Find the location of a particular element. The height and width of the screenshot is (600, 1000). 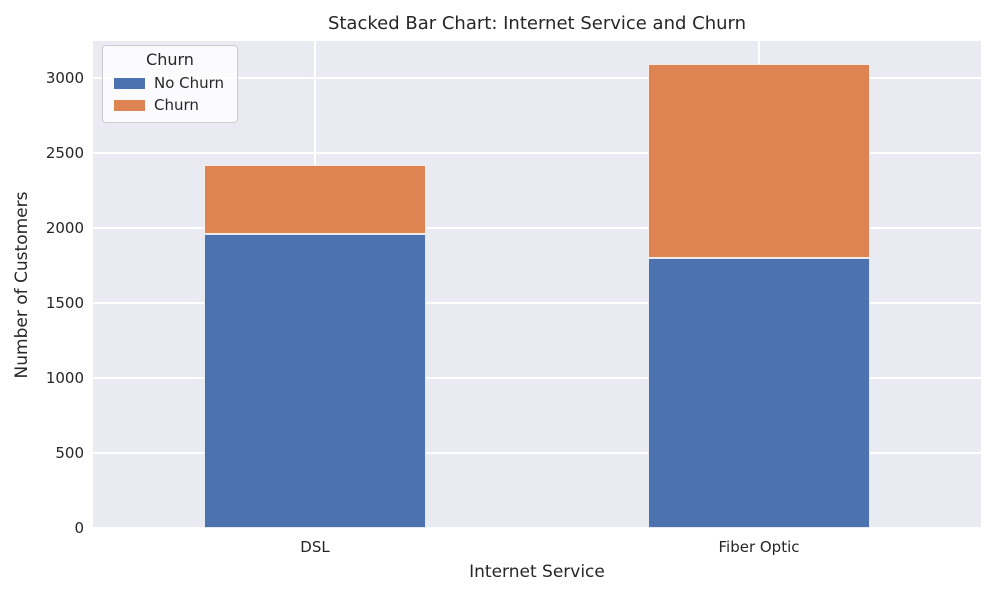

legend-title: Churn is located at coordinates (170, 59).